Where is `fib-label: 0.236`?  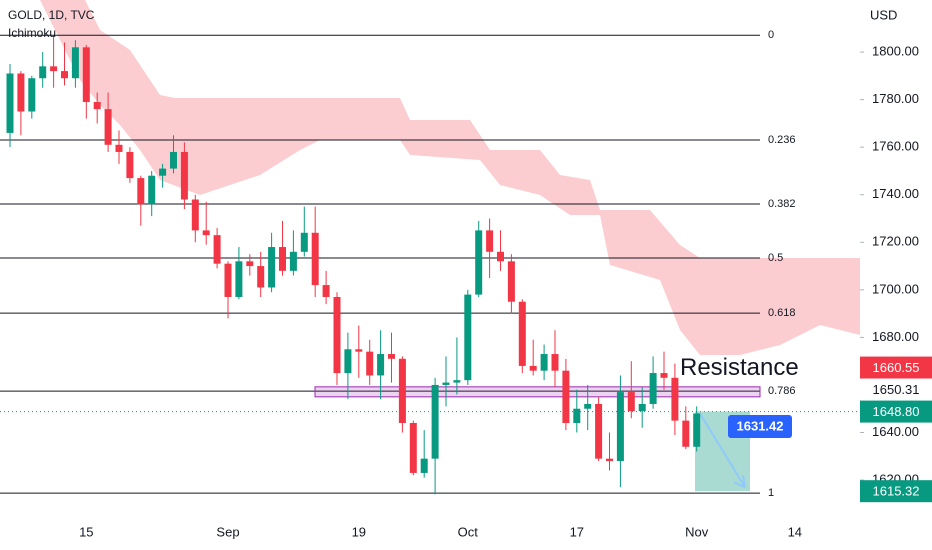
fib-label: 0.236 is located at coordinates (782, 140).